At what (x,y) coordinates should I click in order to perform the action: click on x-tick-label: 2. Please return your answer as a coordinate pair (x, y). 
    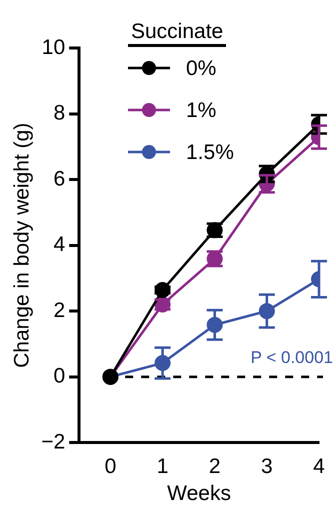
    Looking at the image, I should click on (214, 466).